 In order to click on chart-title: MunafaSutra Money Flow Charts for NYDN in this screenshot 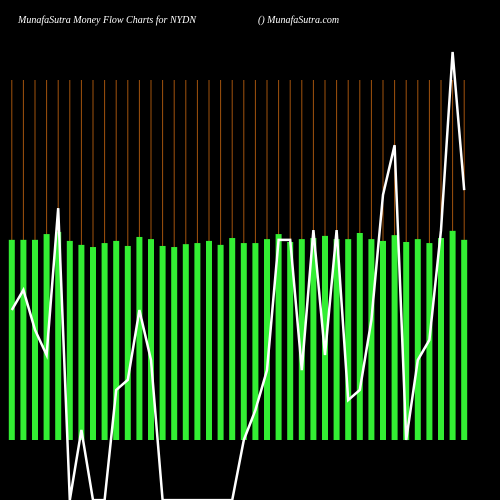, I will do `click(107, 20)`.